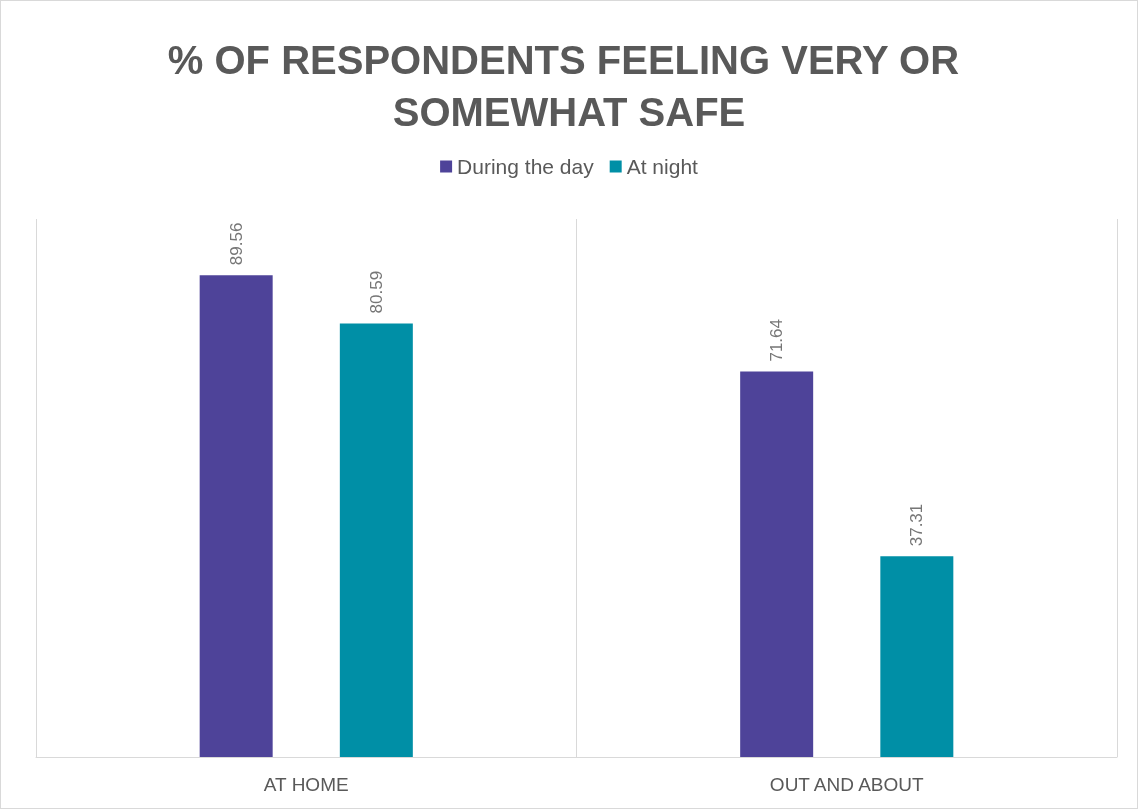  I want to click on x-tick-label: OUT AND ABOUT, so click(847, 784).